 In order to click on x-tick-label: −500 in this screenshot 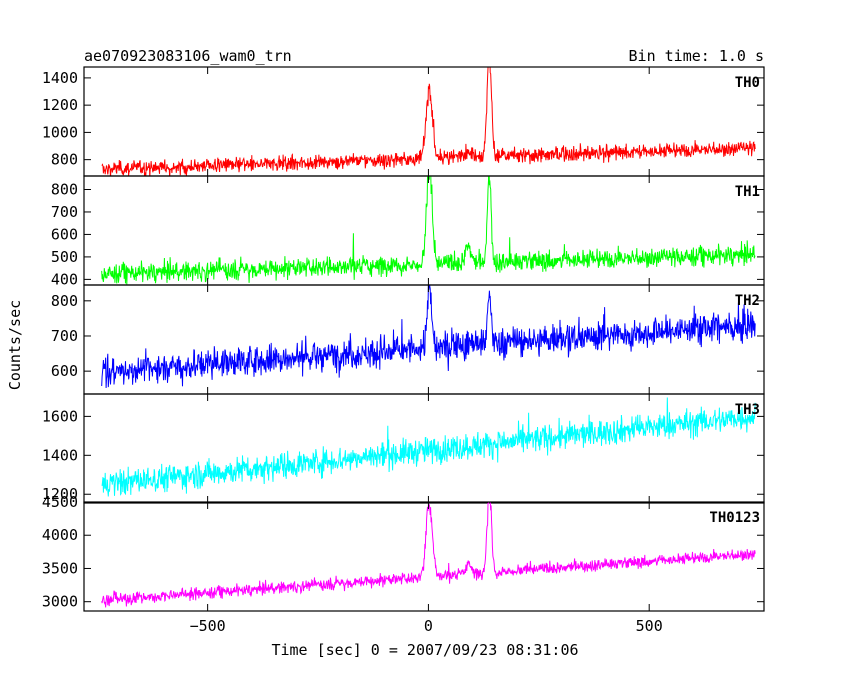, I will do `click(208, 626)`.